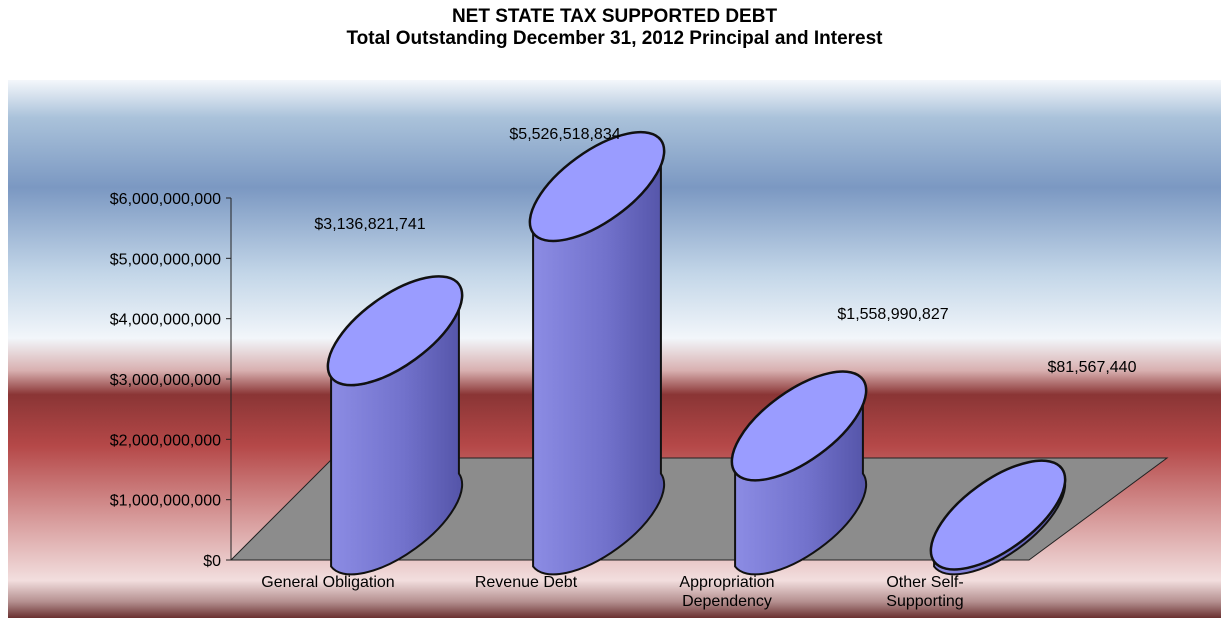  What do you see at coordinates (212, 561) in the screenshot?
I see `y-tick-label: $0` at bounding box center [212, 561].